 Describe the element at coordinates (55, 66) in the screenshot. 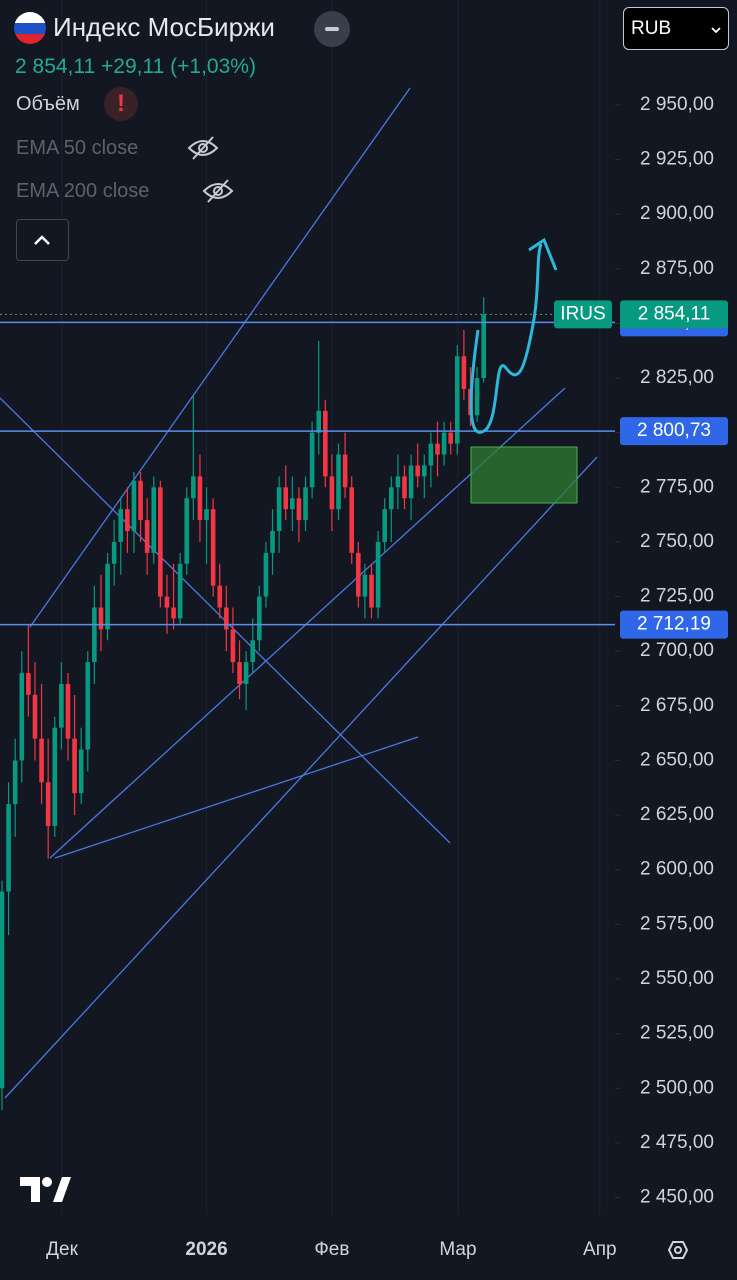

I see `price: 2 854,11` at that location.